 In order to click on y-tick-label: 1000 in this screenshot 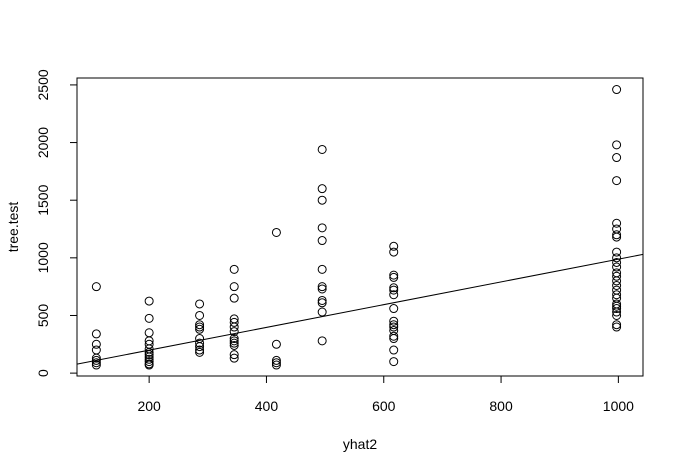, I will do `click(43, 257)`.